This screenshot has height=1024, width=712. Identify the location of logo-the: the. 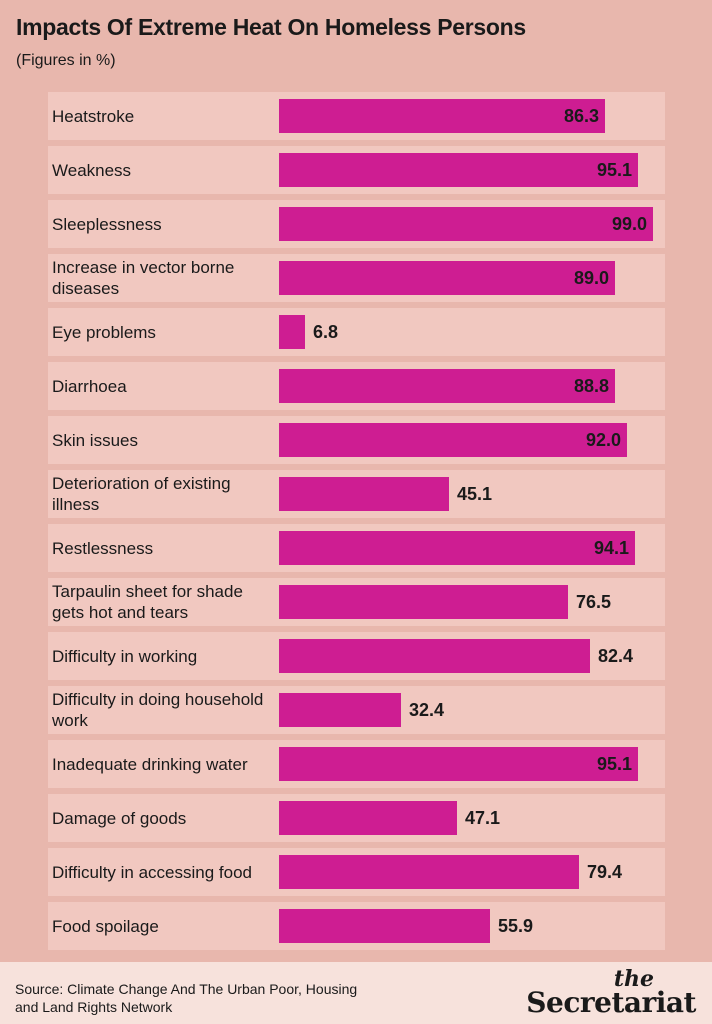
(633, 979).